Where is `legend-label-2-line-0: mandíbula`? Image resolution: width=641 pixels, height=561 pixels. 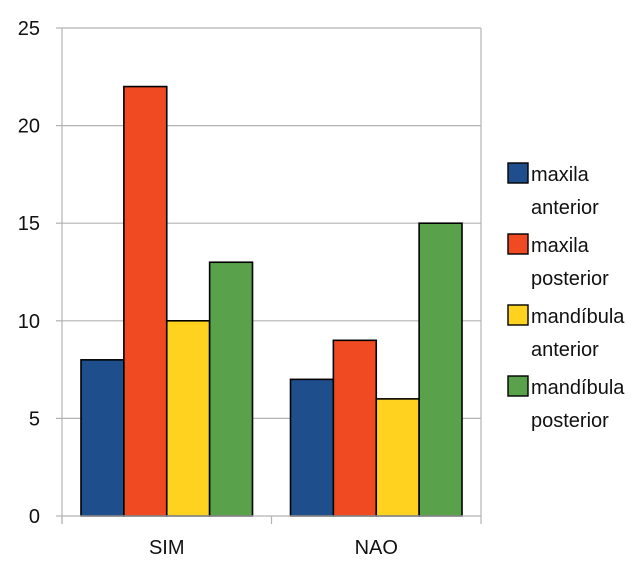 legend-label-2-line-0: mandíbula is located at coordinates (578, 317).